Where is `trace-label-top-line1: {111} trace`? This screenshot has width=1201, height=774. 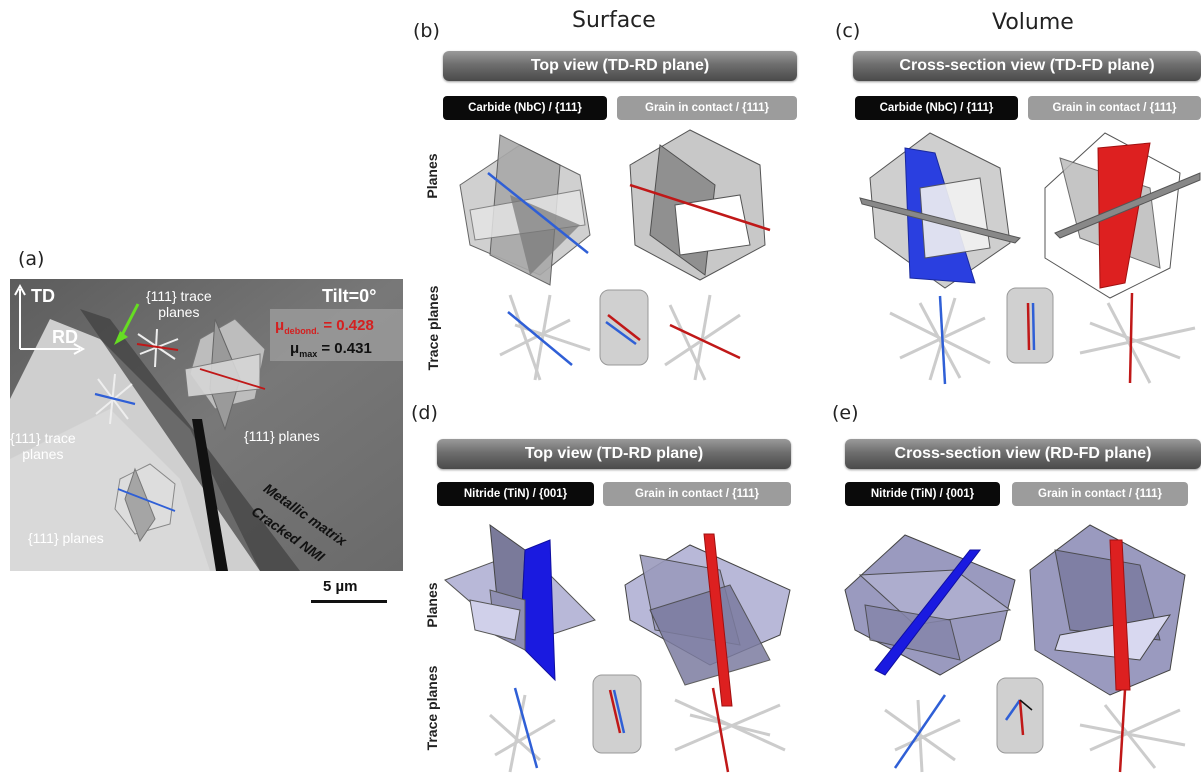
trace-label-top-line1: {111} trace is located at coordinates (179, 296).